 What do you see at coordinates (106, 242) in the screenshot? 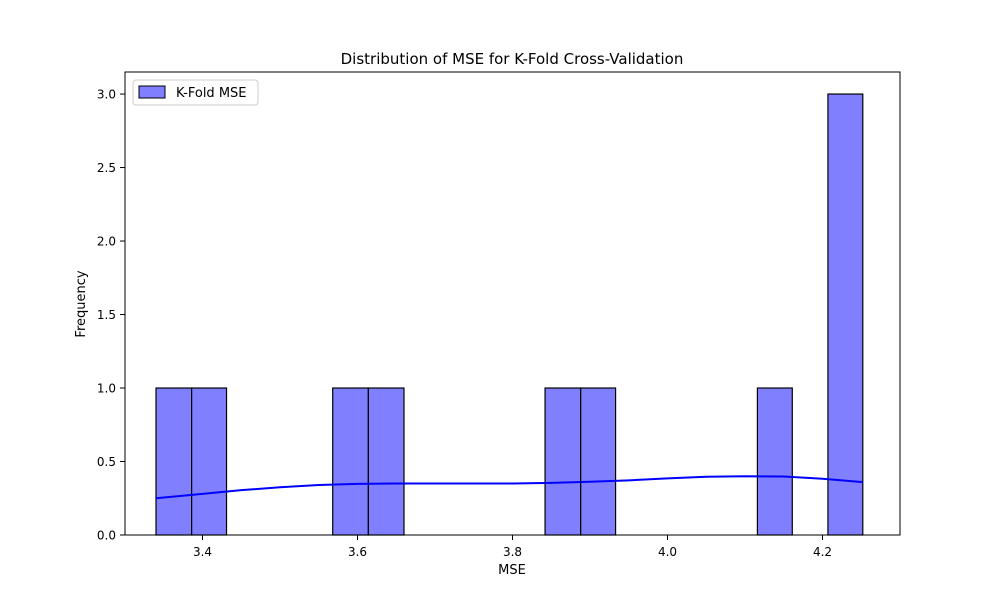
I see `y-tick-label-2.0: 2.0` at bounding box center [106, 242].